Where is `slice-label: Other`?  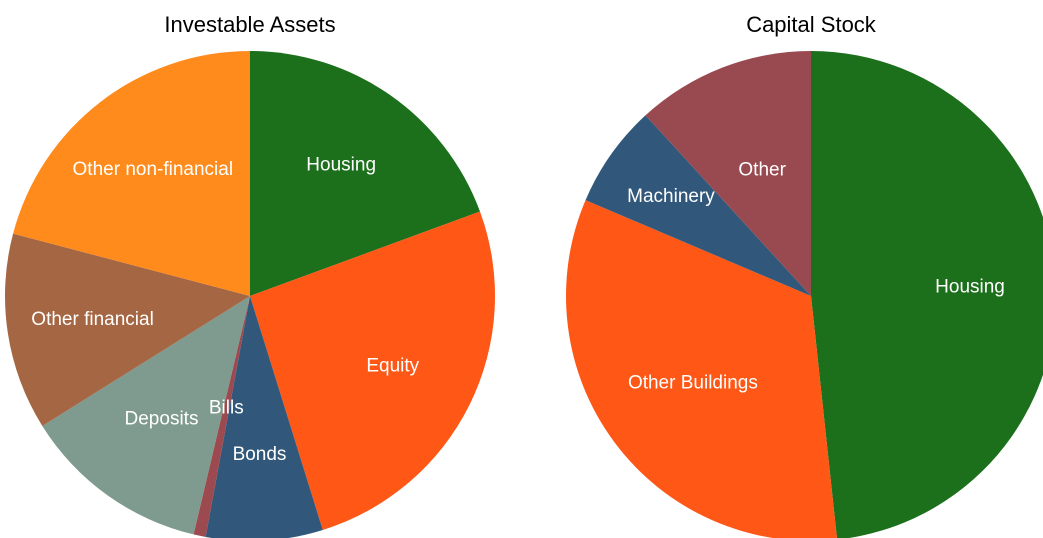 slice-label: Other is located at coordinates (762, 169).